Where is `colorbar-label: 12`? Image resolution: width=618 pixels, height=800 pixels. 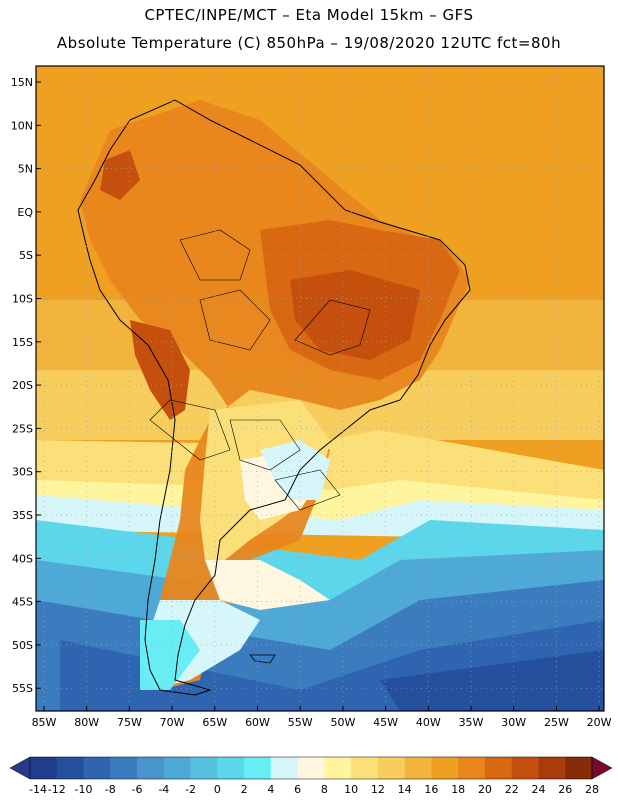
colorbar-label: 12 is located at coordinates (378, 789).